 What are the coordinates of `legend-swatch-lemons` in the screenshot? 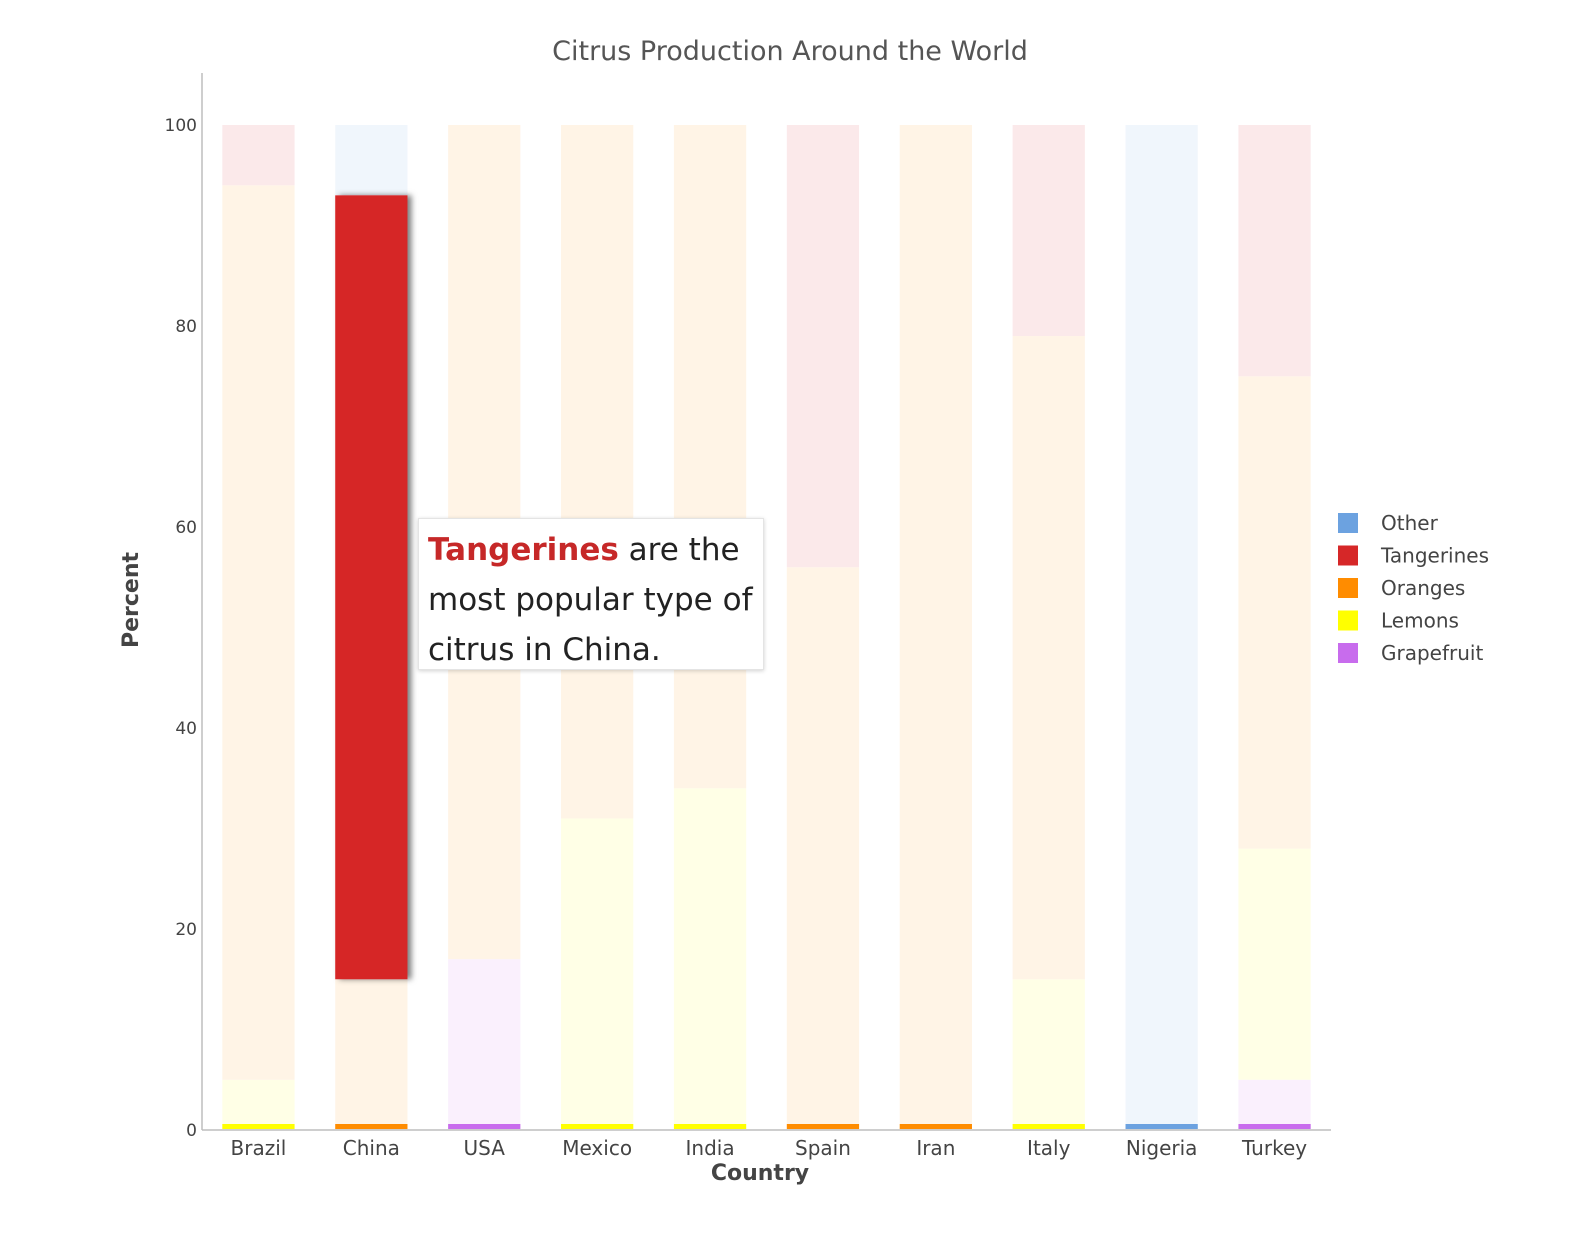 It's located at (1348, 620).